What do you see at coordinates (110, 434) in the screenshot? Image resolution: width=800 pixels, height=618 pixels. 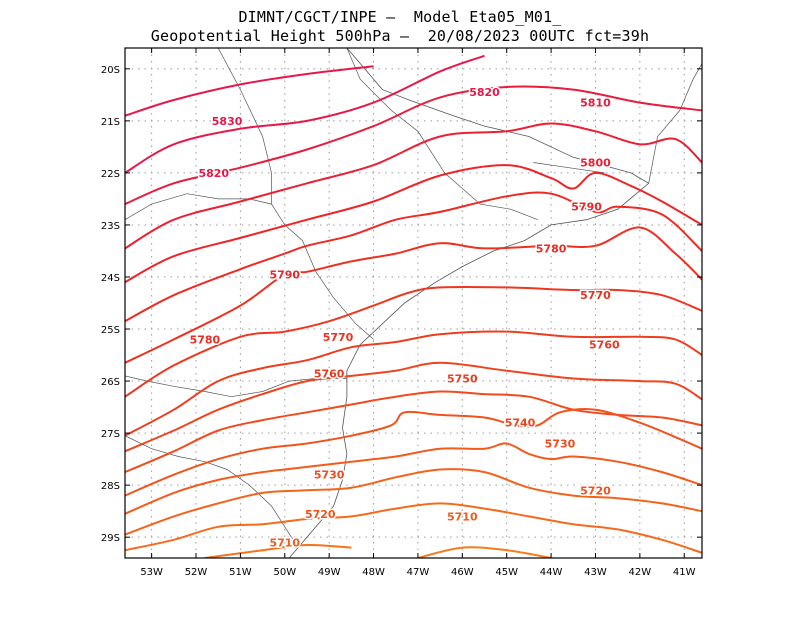 I see `y-tick-label: 27S` at bounding box center [110, 434].